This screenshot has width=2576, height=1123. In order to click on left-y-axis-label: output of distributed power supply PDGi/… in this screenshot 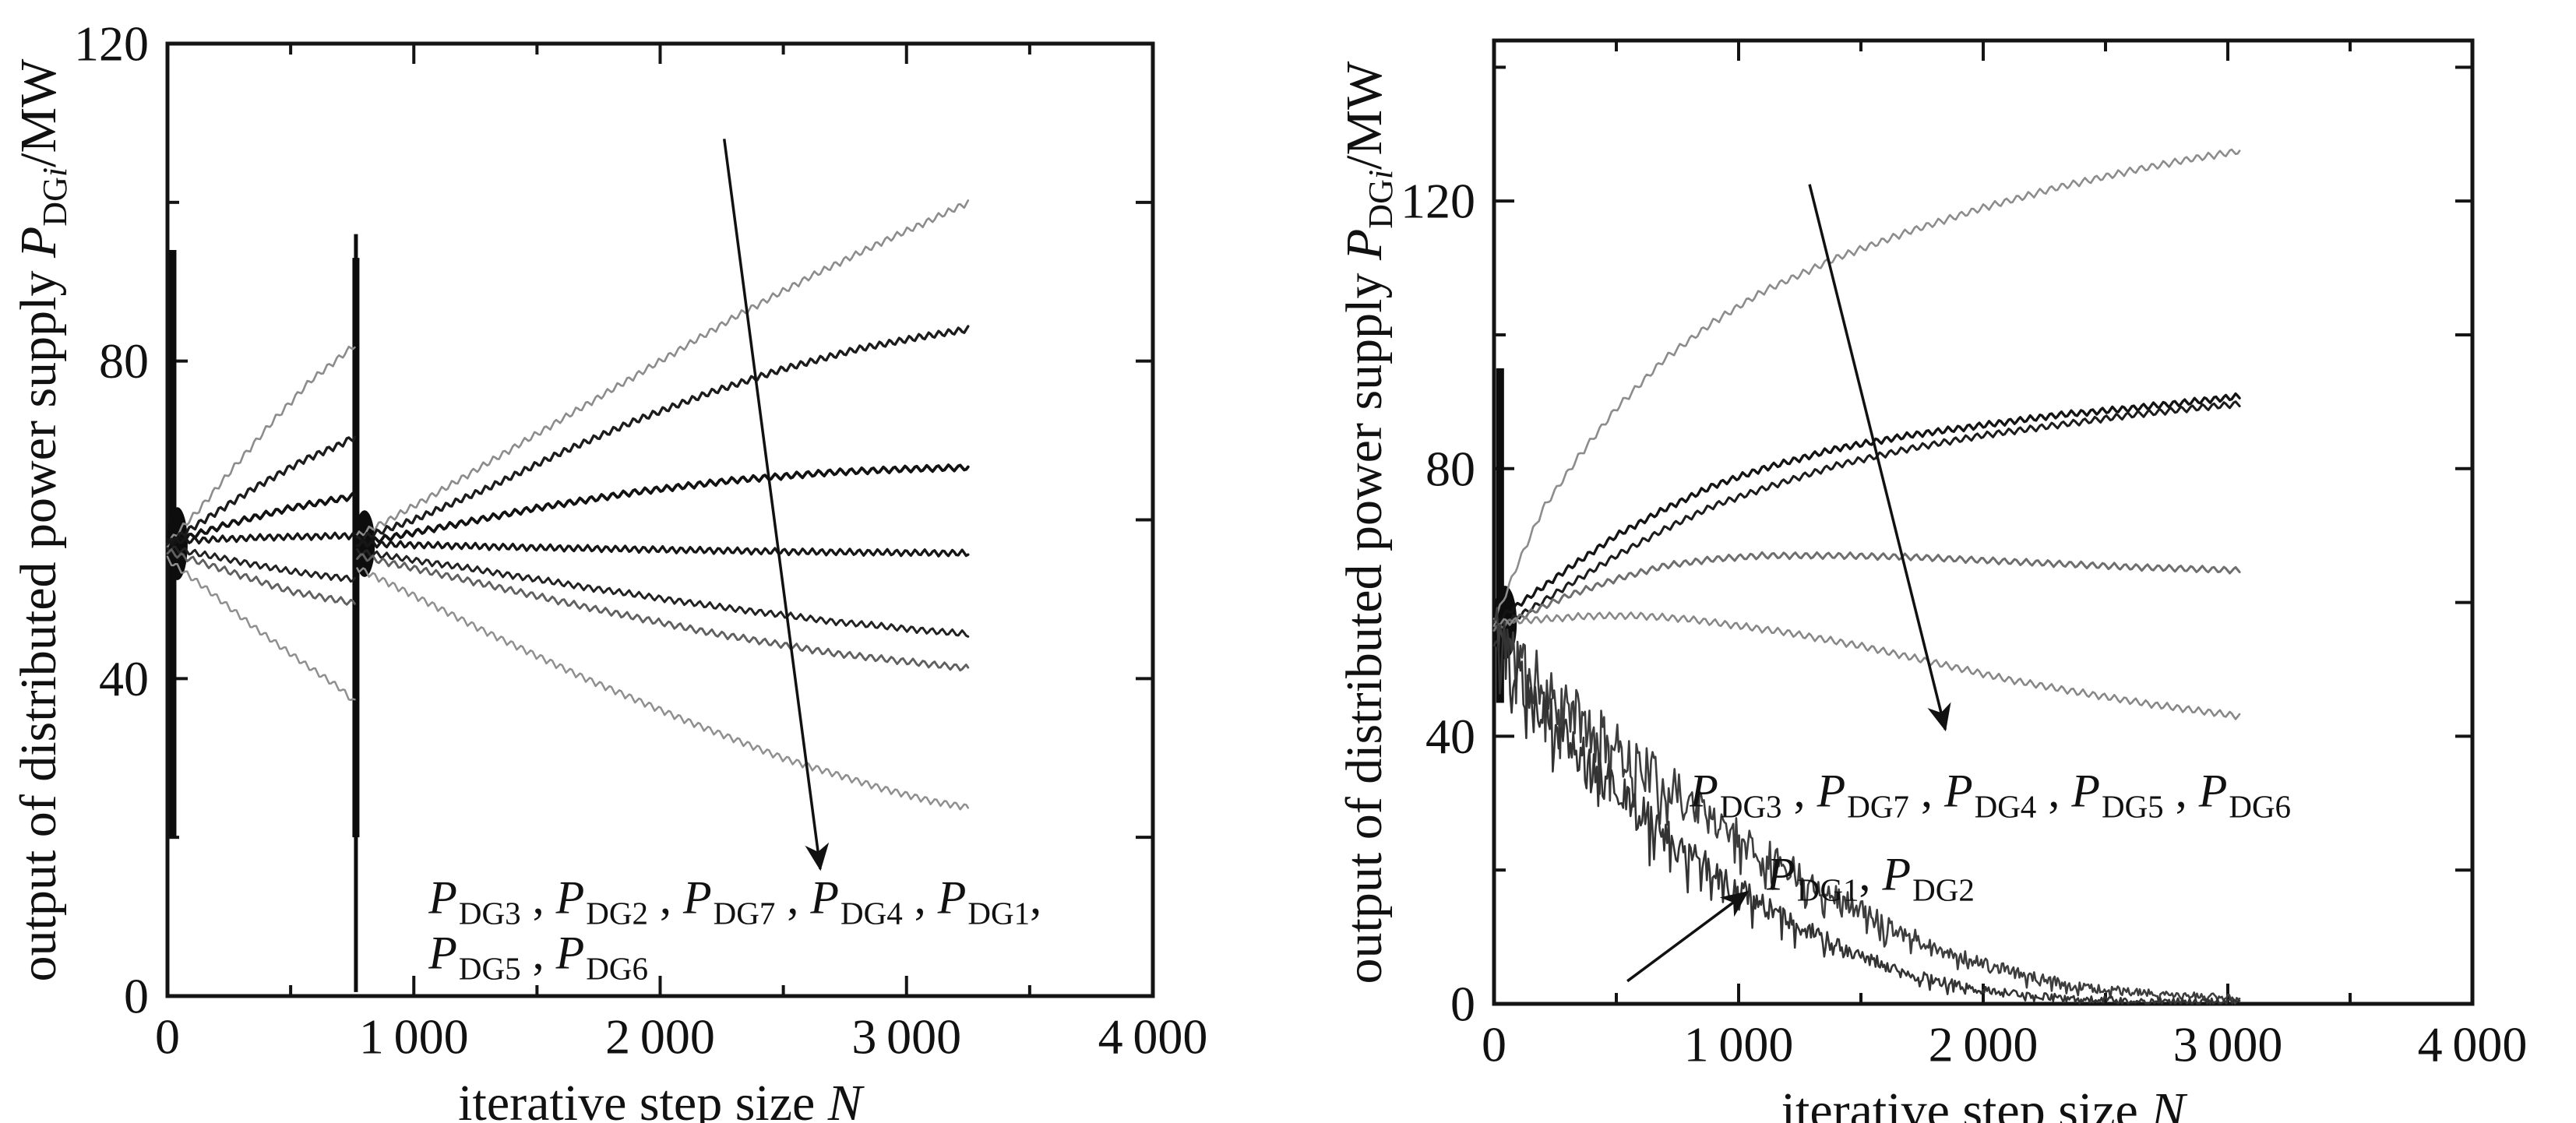, I will do `click(41, 519)`.